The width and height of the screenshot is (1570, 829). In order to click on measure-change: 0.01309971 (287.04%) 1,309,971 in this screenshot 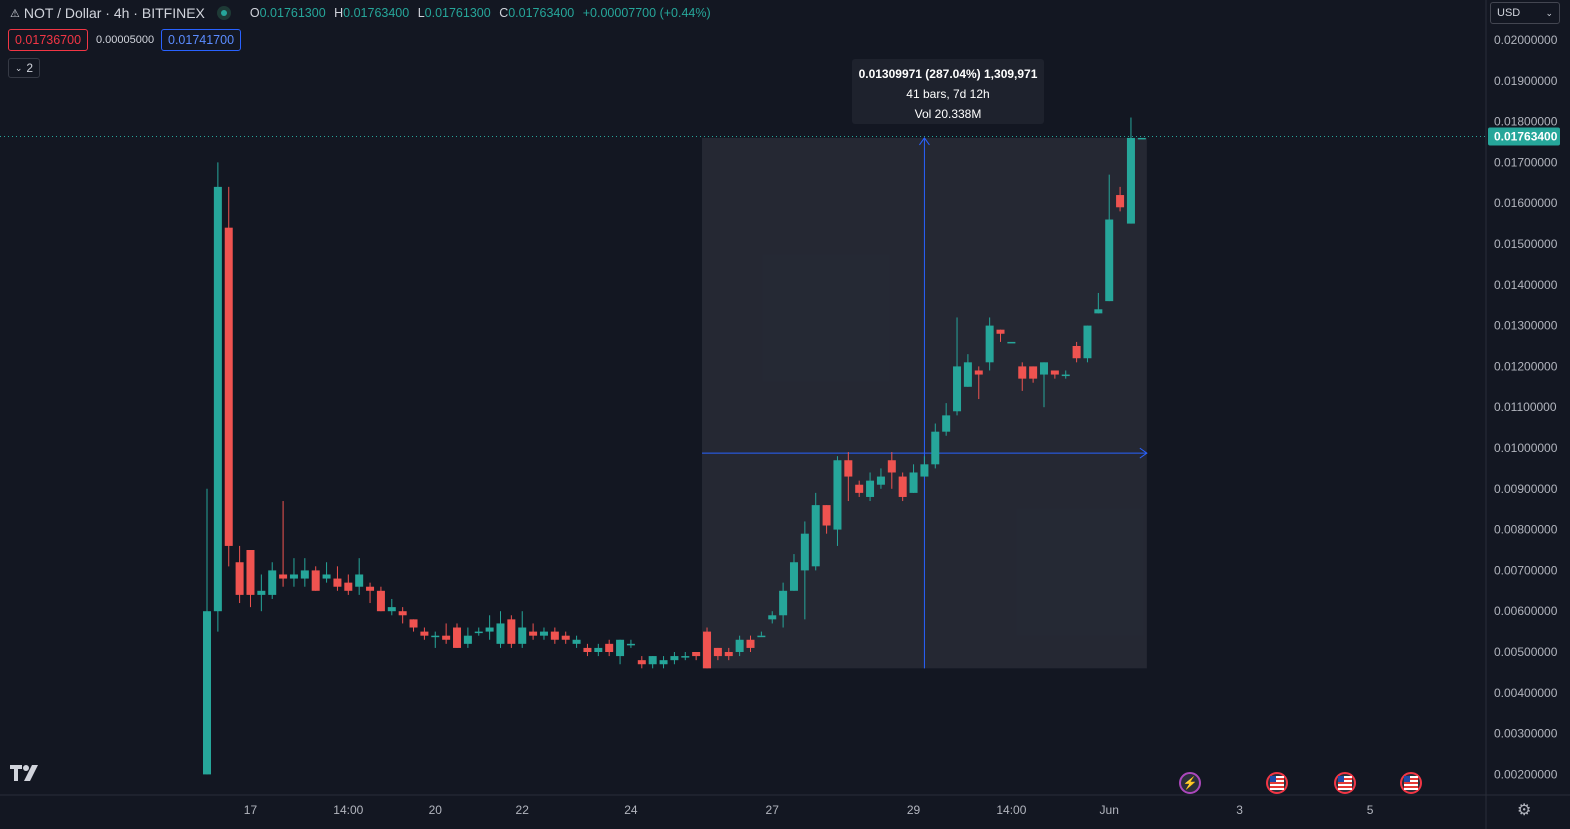, I will do `click(948, 74)`.